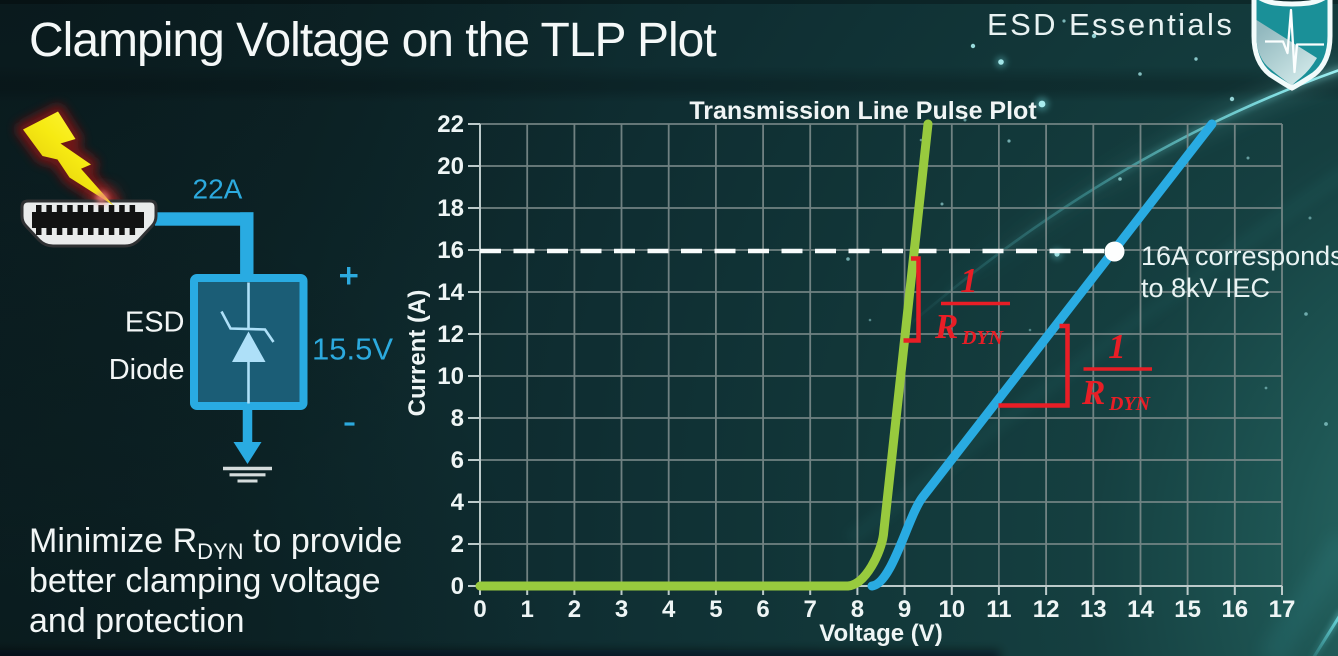 Image resolution: width=1338 pixels, height=656 pixels. What do you see at coordinates (1187, 609) in the screenshot?
I see `svg-text: 15` at bounding box center [1187, 609].